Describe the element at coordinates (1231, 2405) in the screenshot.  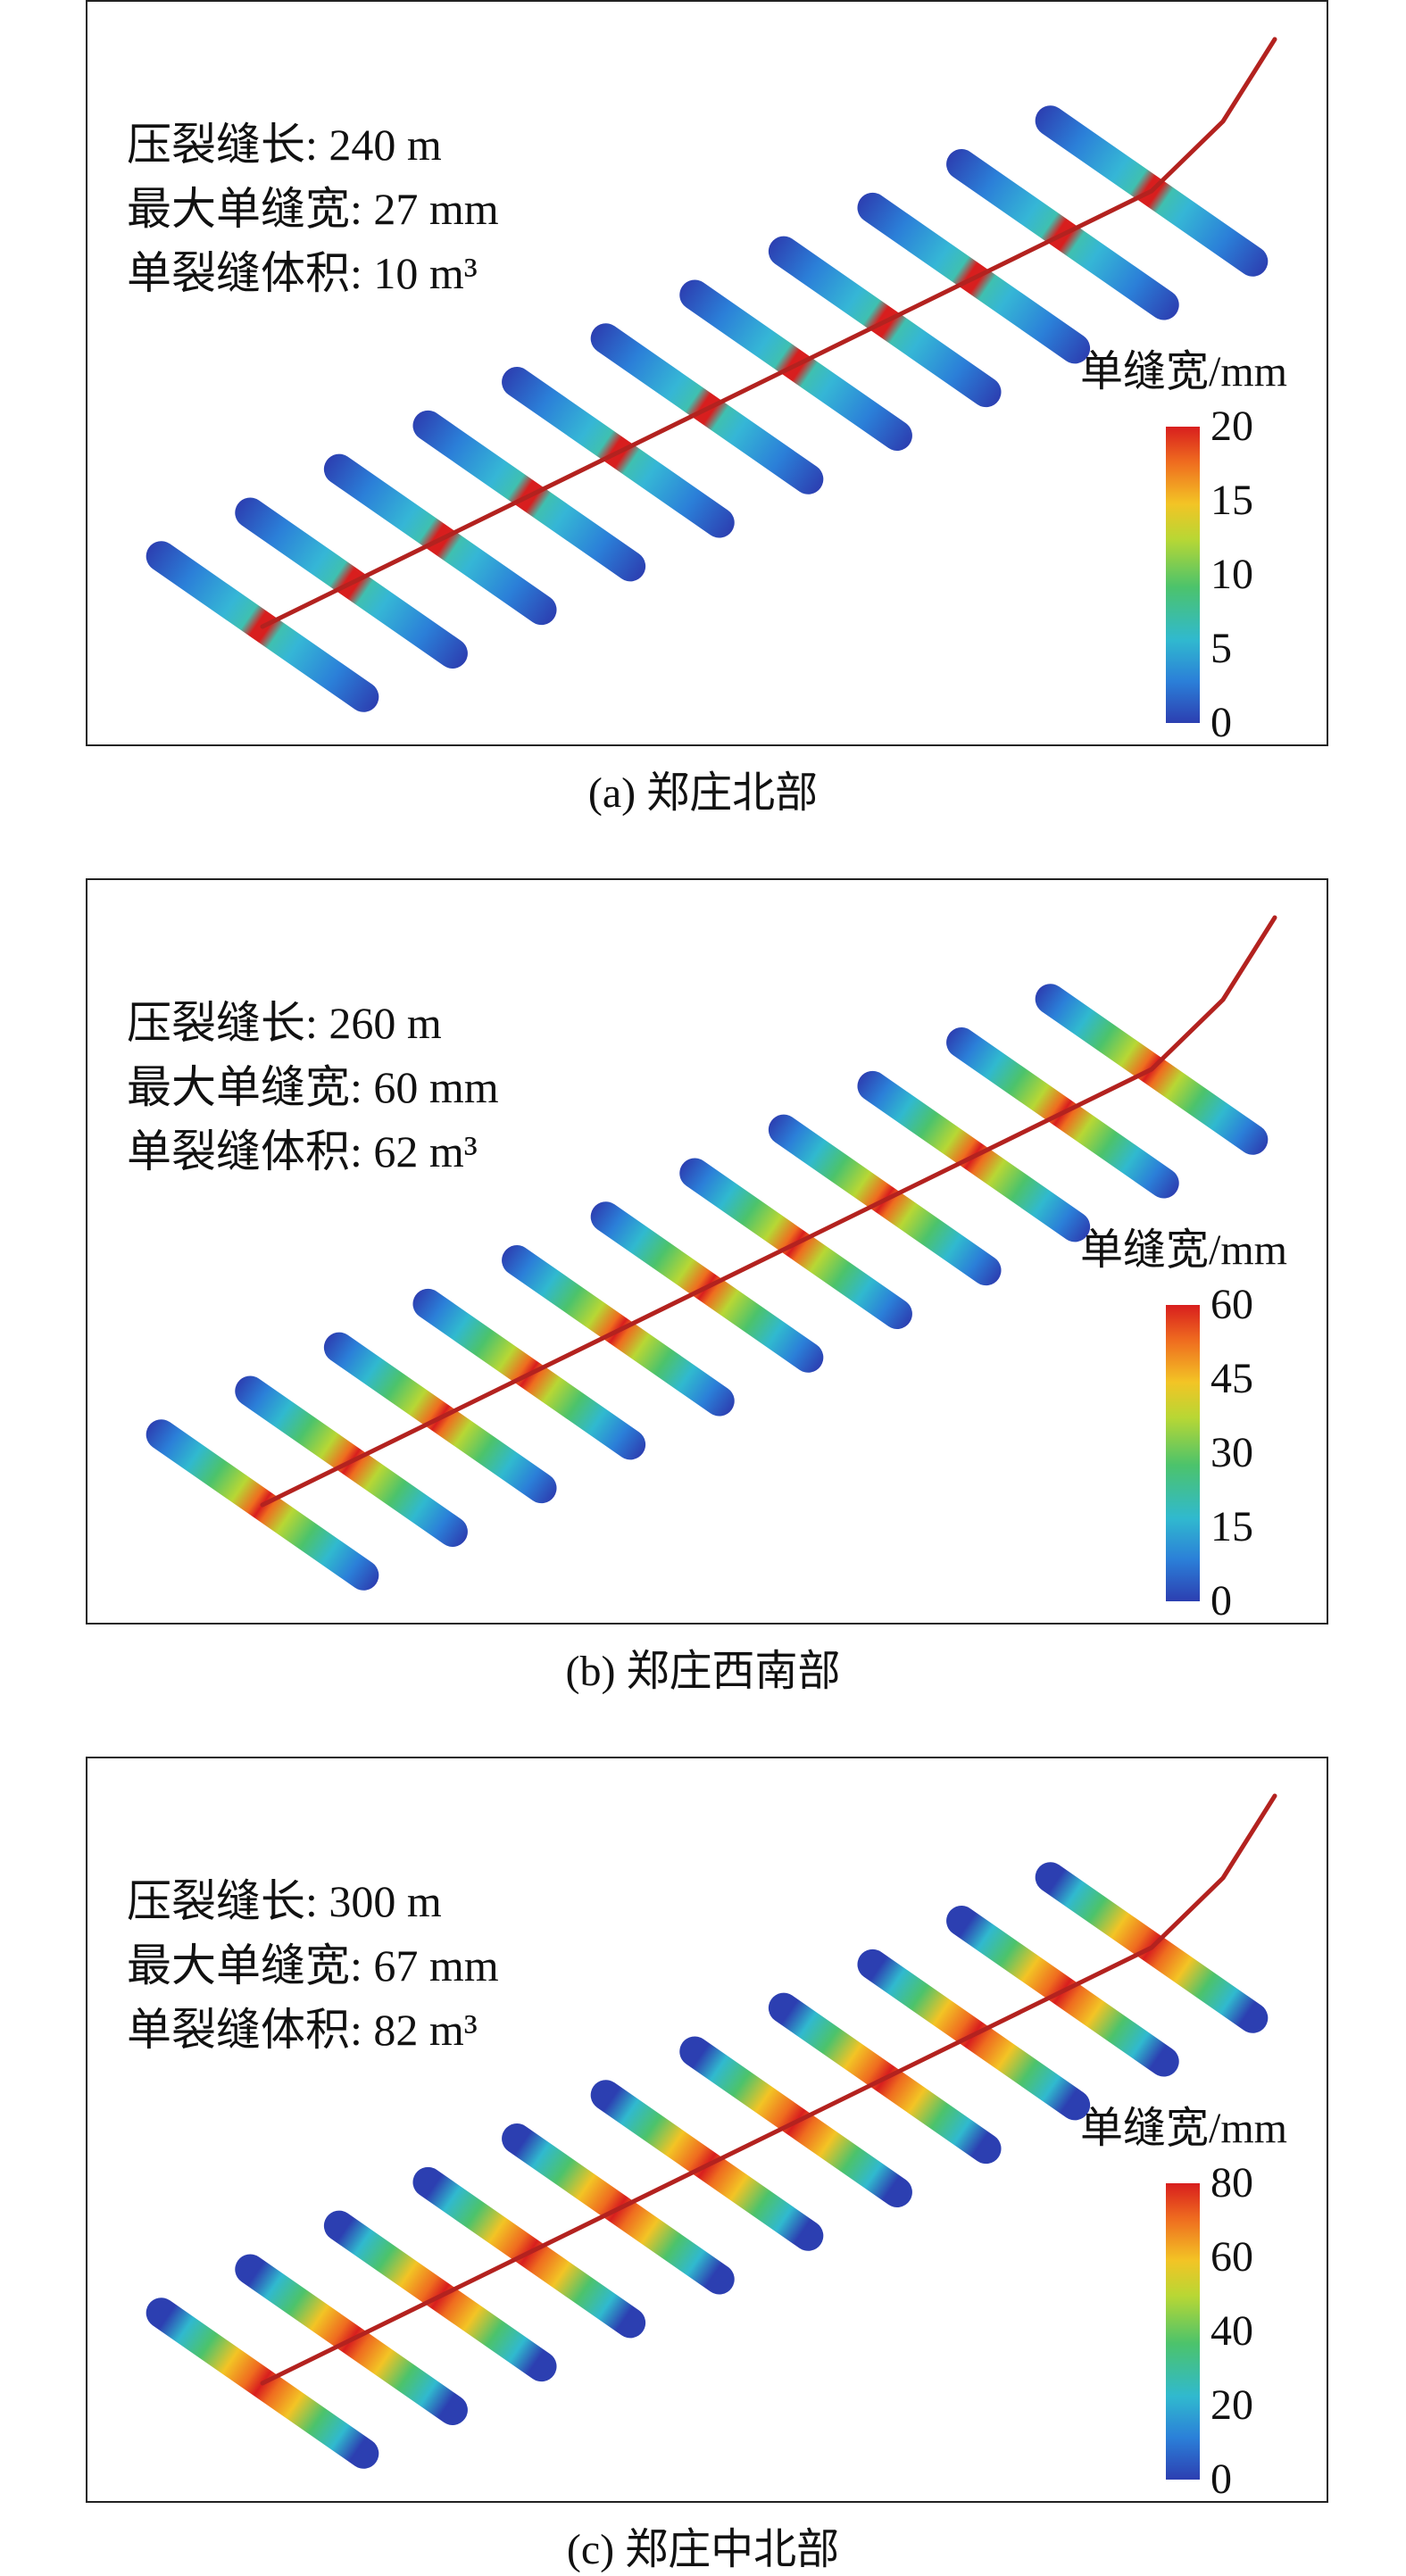
I see `panel-c-tick: 20` at that location.